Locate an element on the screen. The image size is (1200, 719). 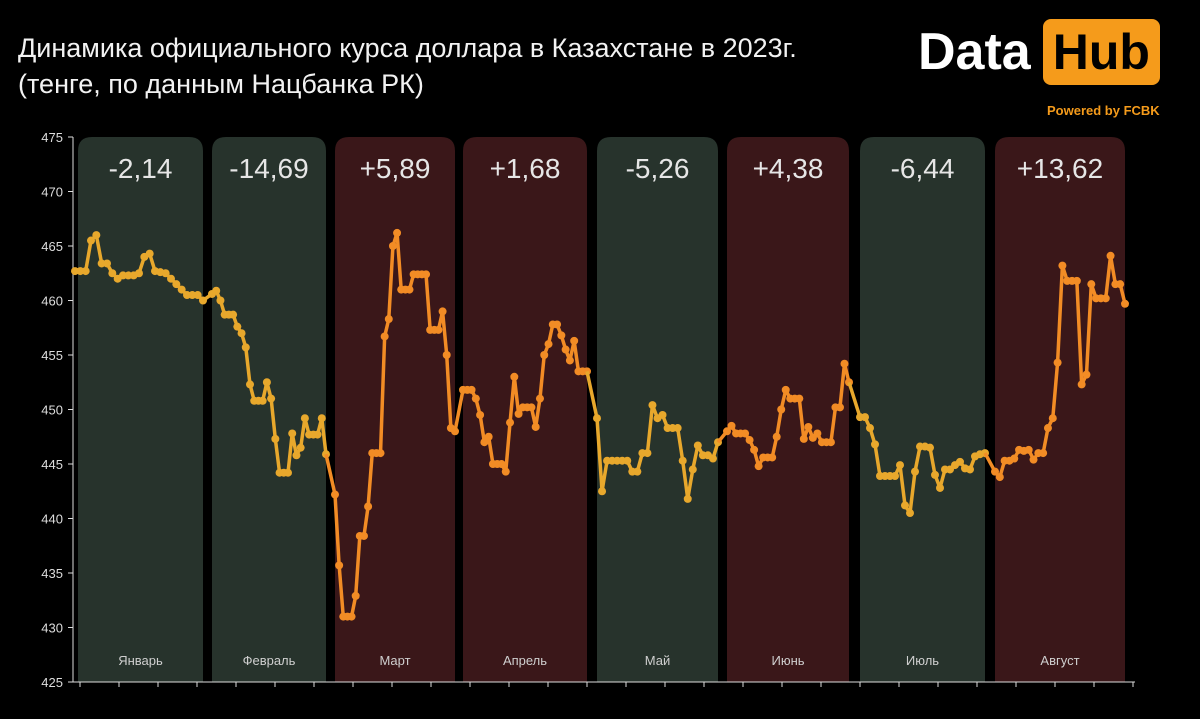
month-panel is located at coordinates (922, 409).